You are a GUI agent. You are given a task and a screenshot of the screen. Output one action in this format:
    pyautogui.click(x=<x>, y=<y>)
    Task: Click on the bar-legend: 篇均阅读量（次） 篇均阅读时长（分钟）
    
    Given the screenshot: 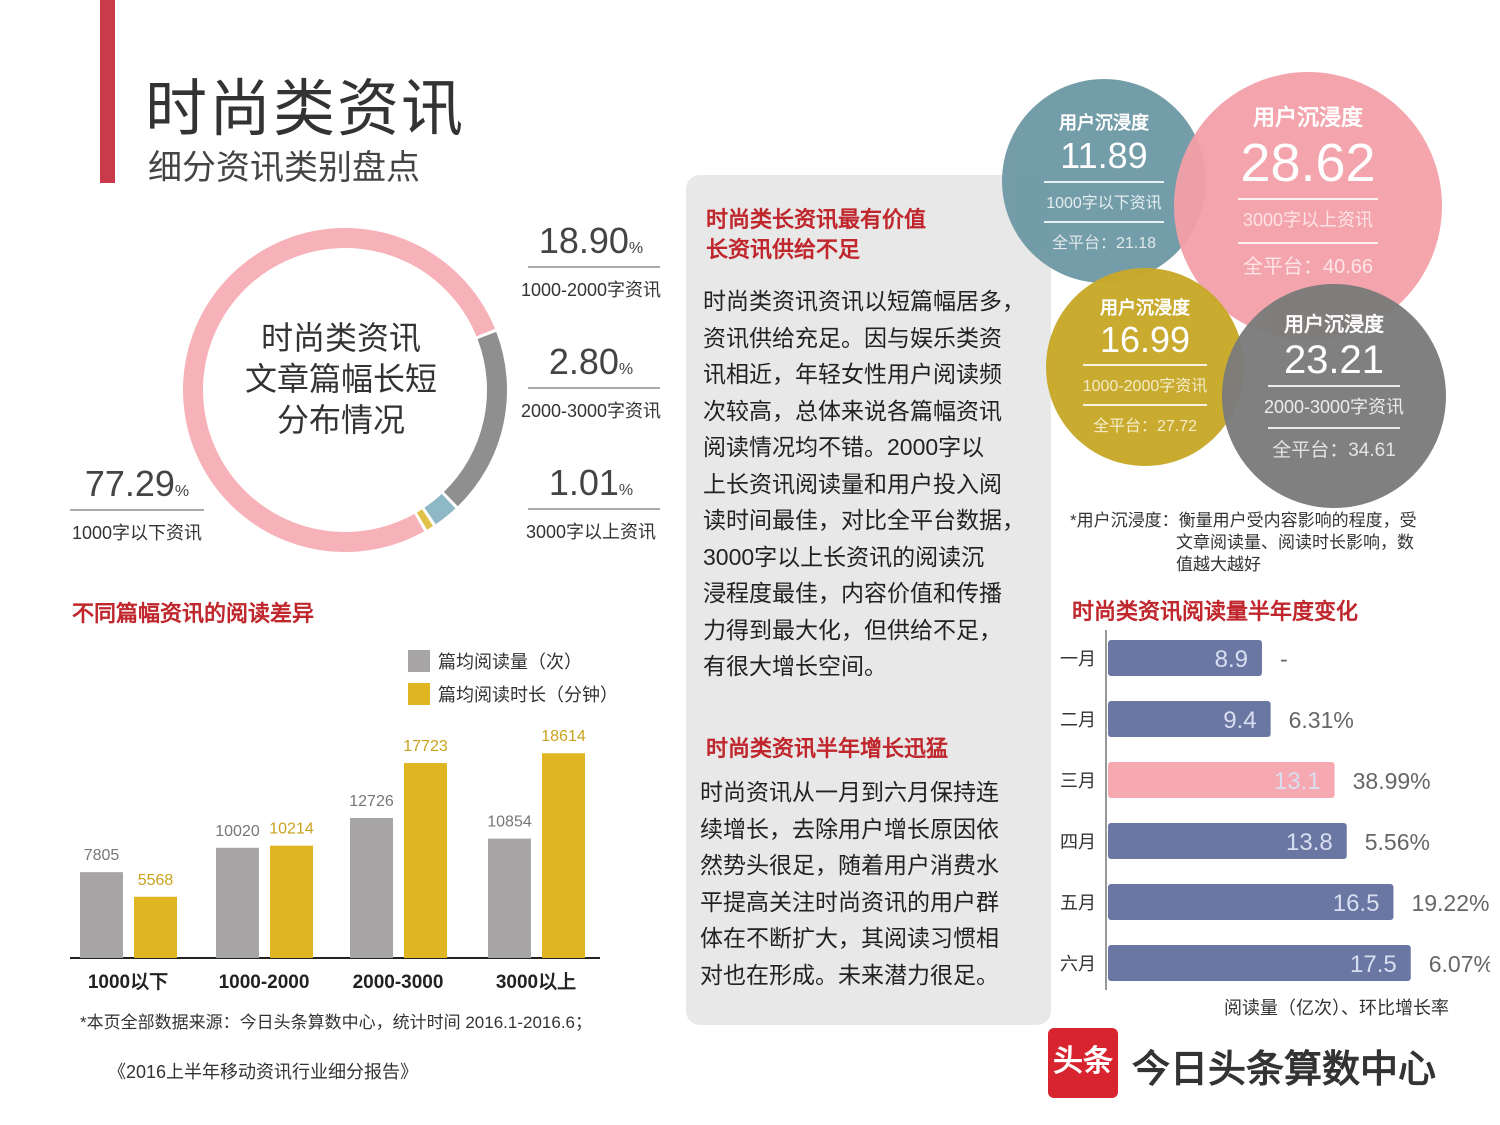 What is the action you would take?
    pyautogui.click(x=513, y=677)
    